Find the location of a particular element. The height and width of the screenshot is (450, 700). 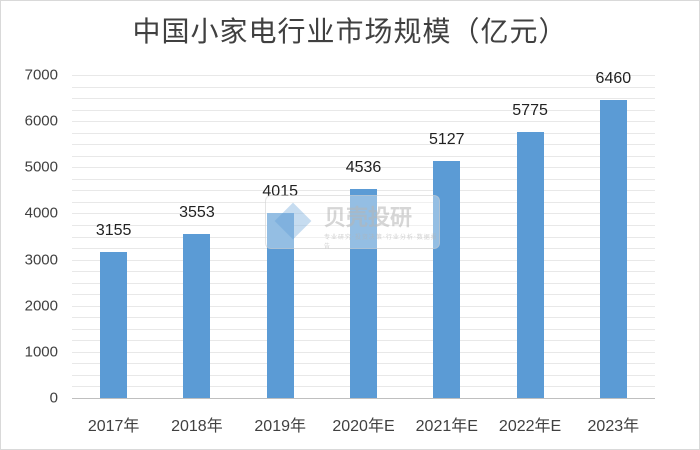

bar-data-label: 5127 is located at coordinates (446, 140).